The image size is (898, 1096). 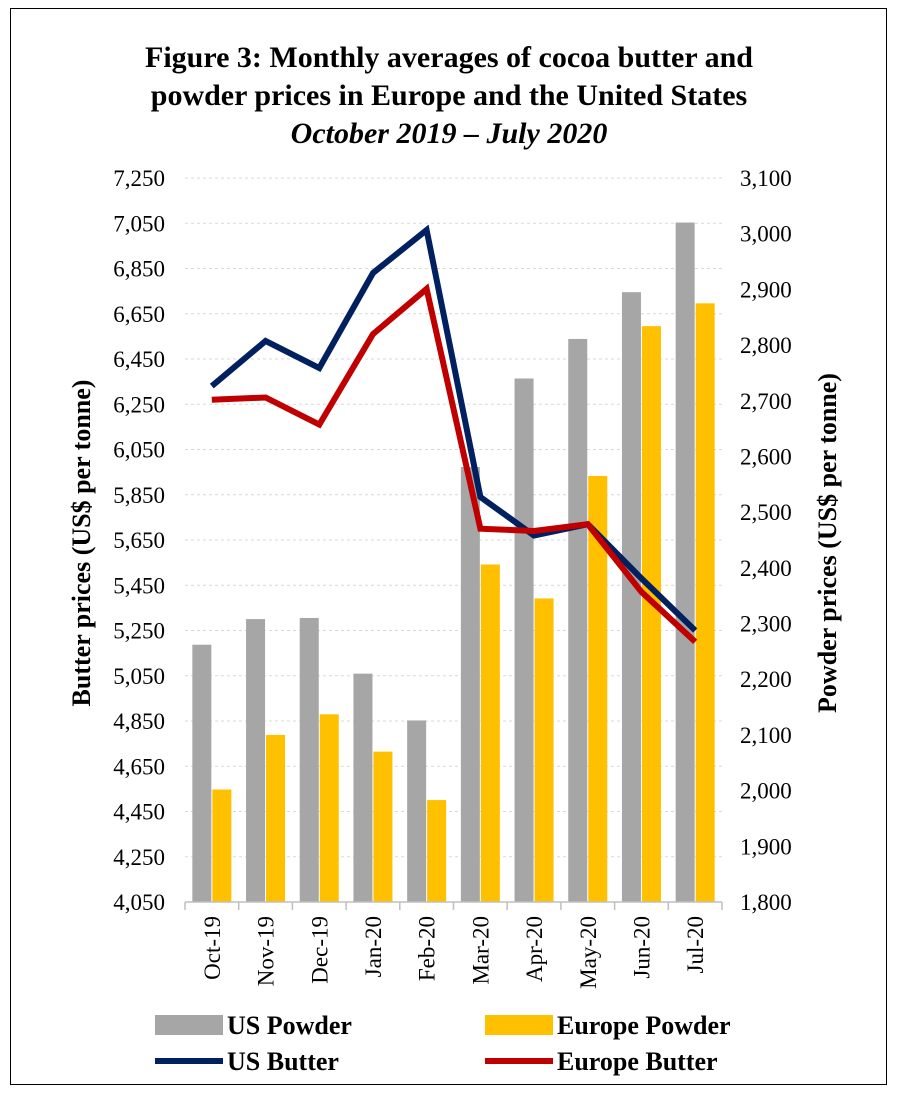 I want to click on us-powder-legend-swatch, so click(x=189, y=1025).